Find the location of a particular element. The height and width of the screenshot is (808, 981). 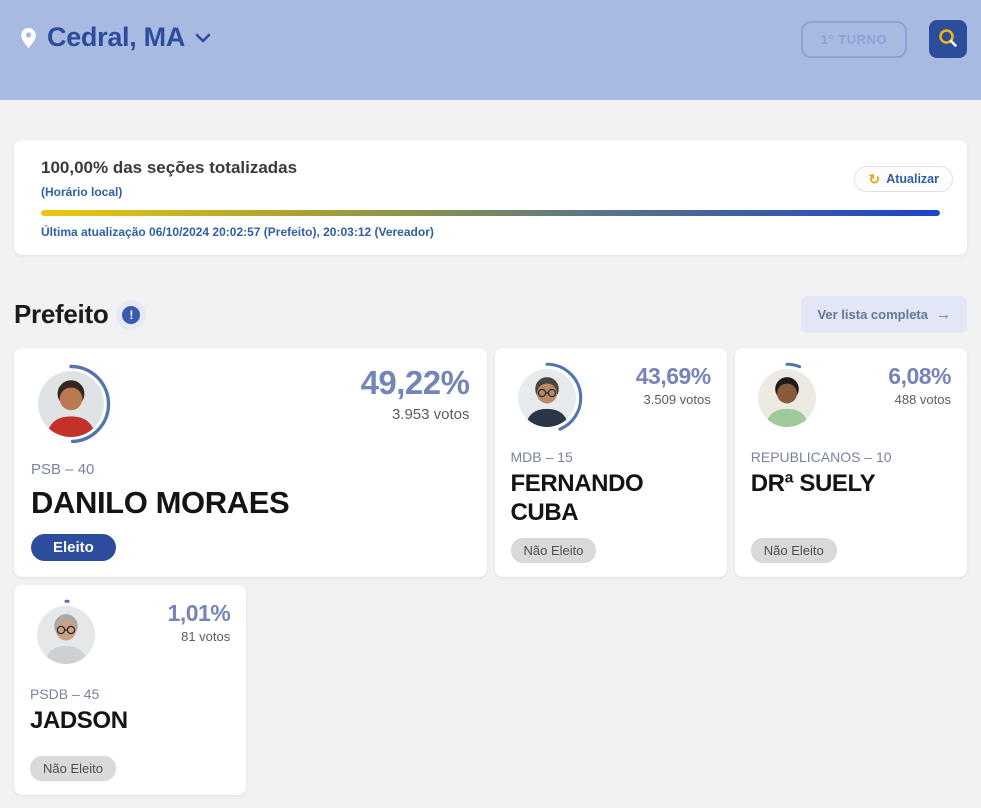

search-button is located at coordinates (948, 39).